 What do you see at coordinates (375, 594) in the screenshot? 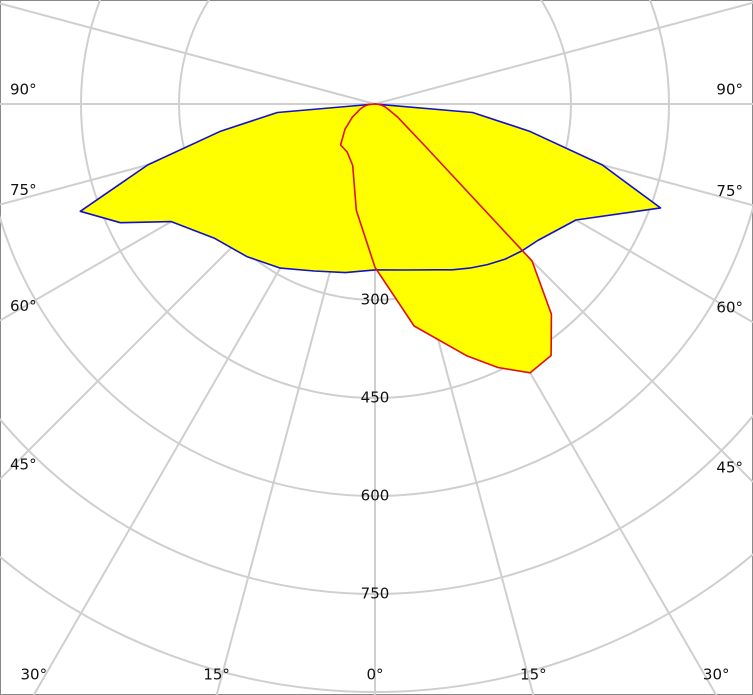
I see `r-tick-label: 750` at bounding box center [375, 594].